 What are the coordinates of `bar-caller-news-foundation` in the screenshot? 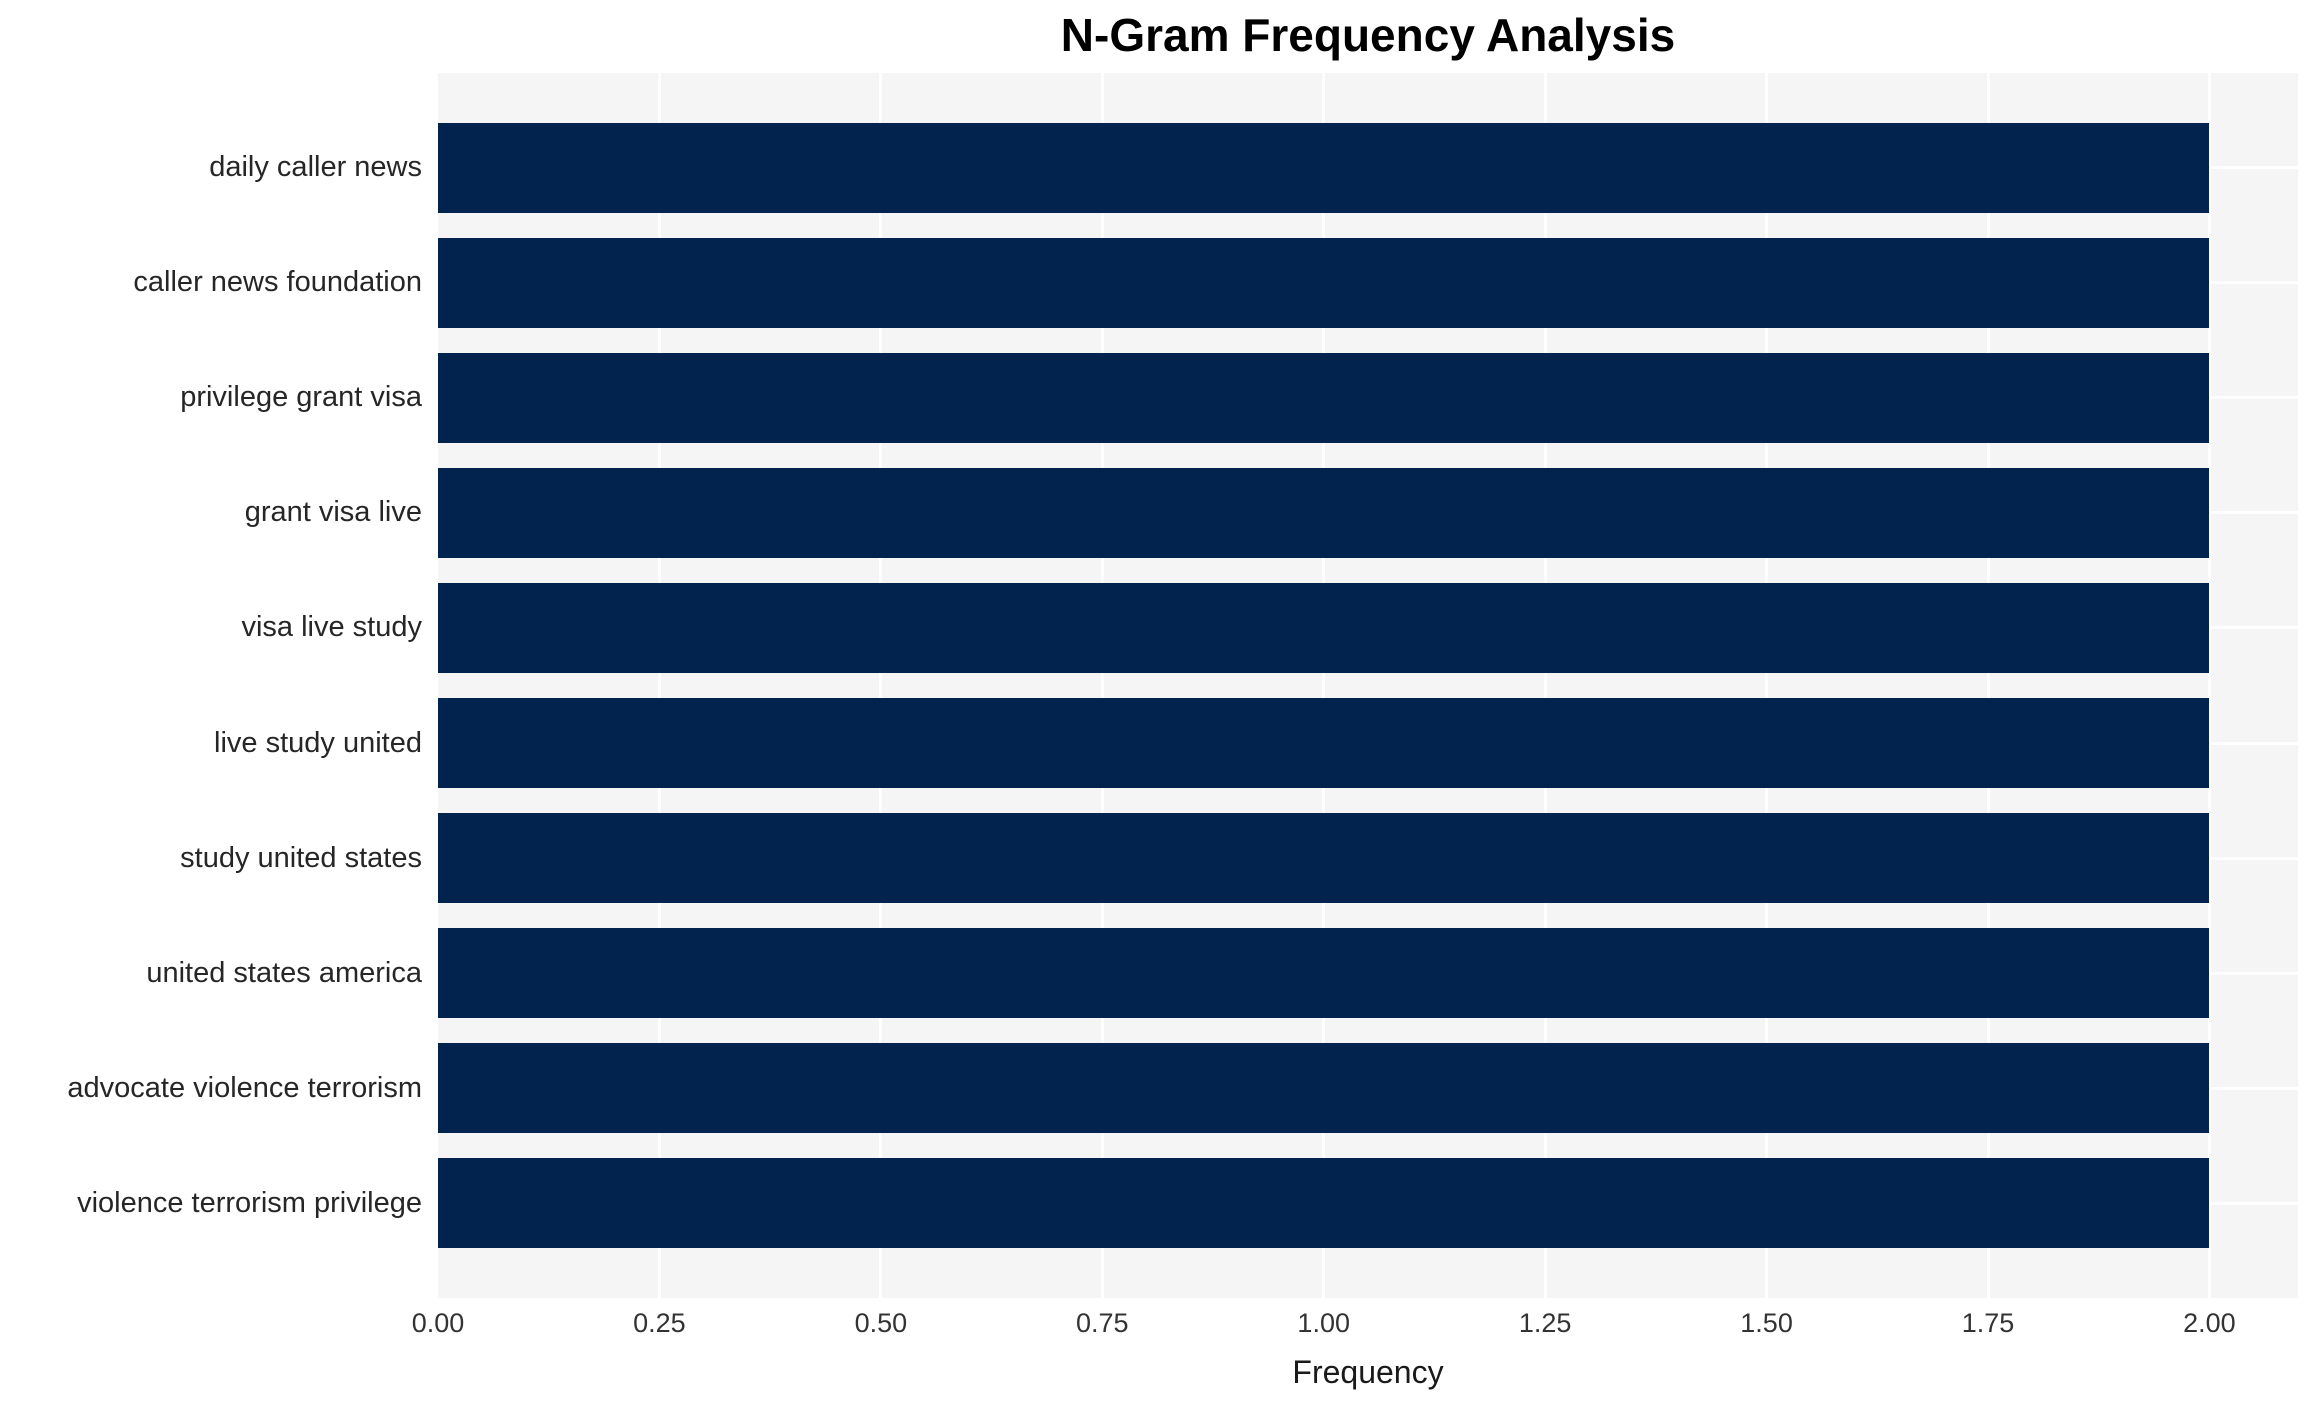 It's located at (1324, 282).